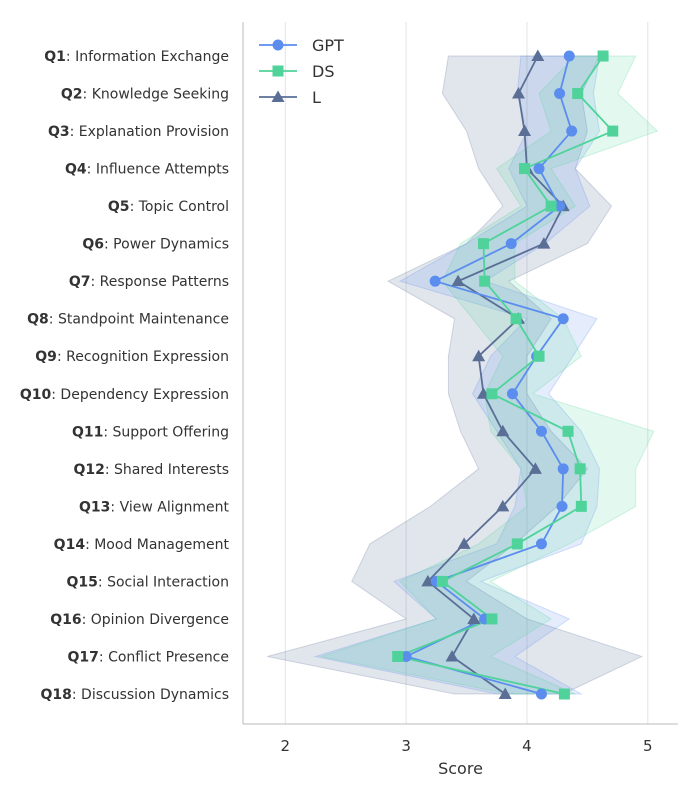 The image size is (700, 800). I want to click on y-tick-label-q11: Q11: Support Offering, so click(150, 432).